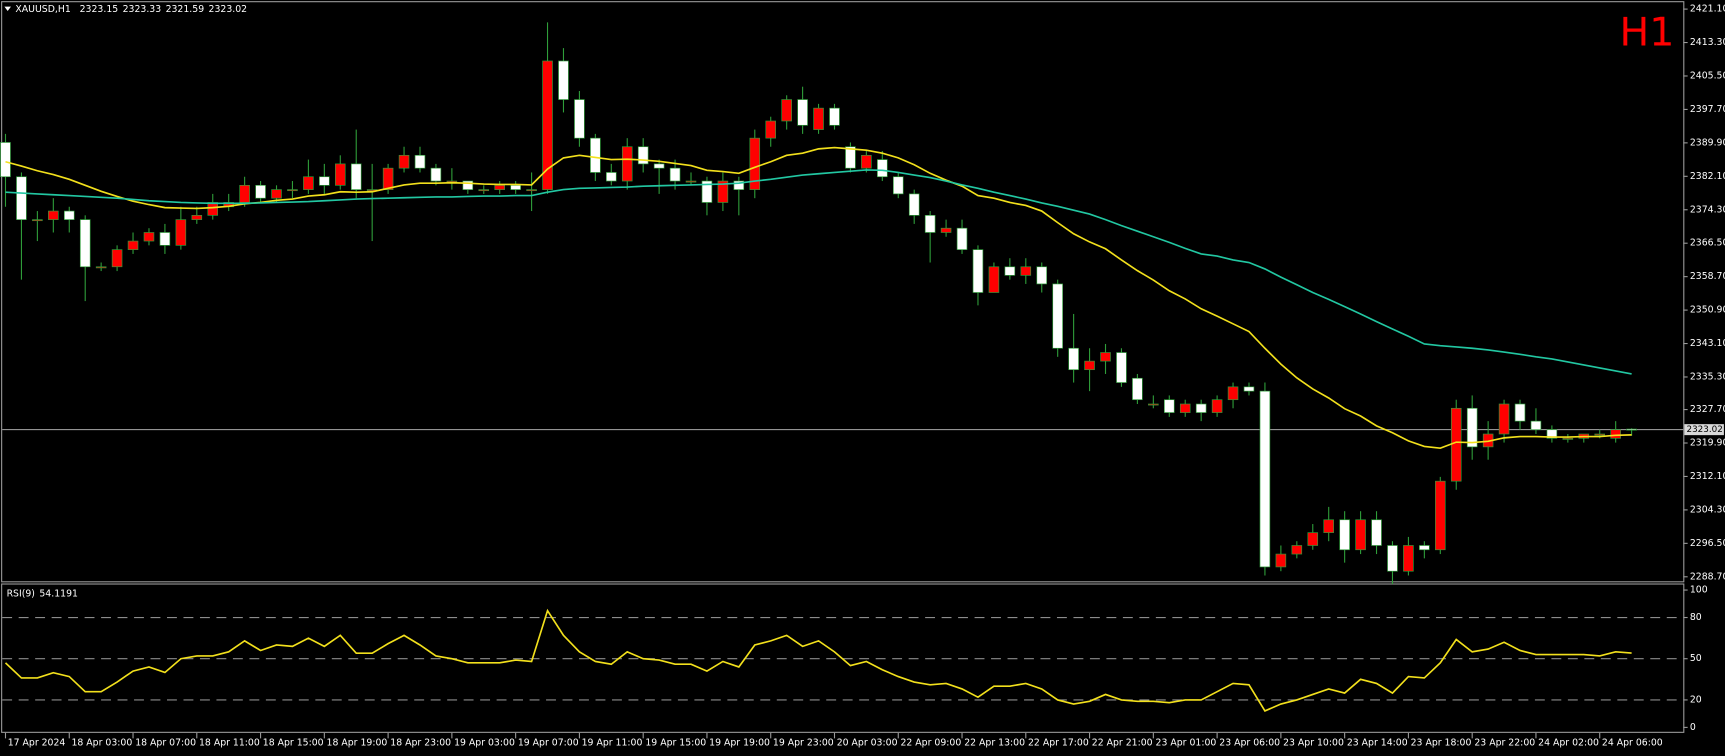  What do you see at coordinates (1377, 742) in the screenshot?
I see `x-tick-label: 23 Apr 14:00` at bounding box center [1377, 742].